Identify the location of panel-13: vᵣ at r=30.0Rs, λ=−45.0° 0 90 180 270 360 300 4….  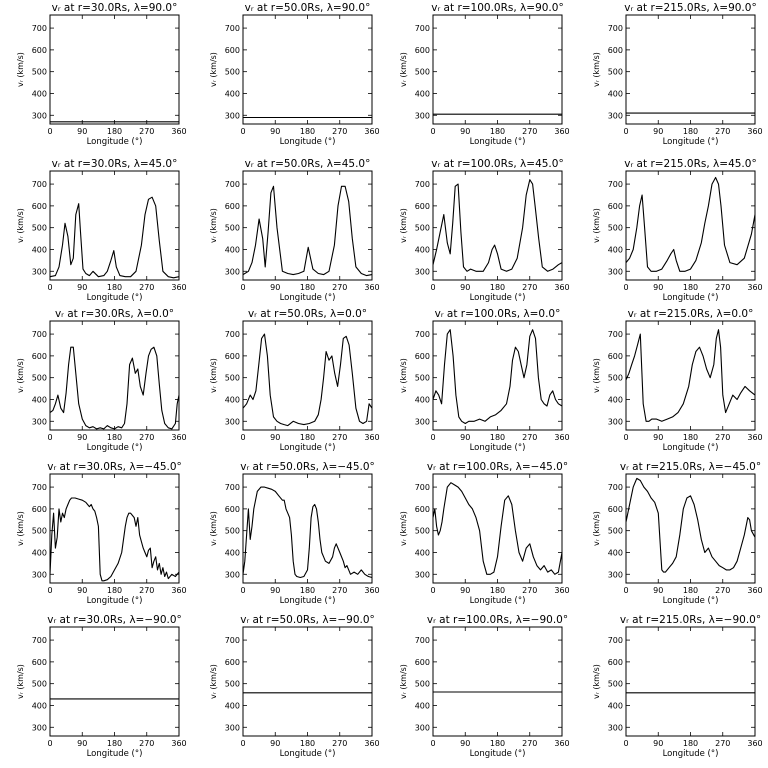
(101, 533).